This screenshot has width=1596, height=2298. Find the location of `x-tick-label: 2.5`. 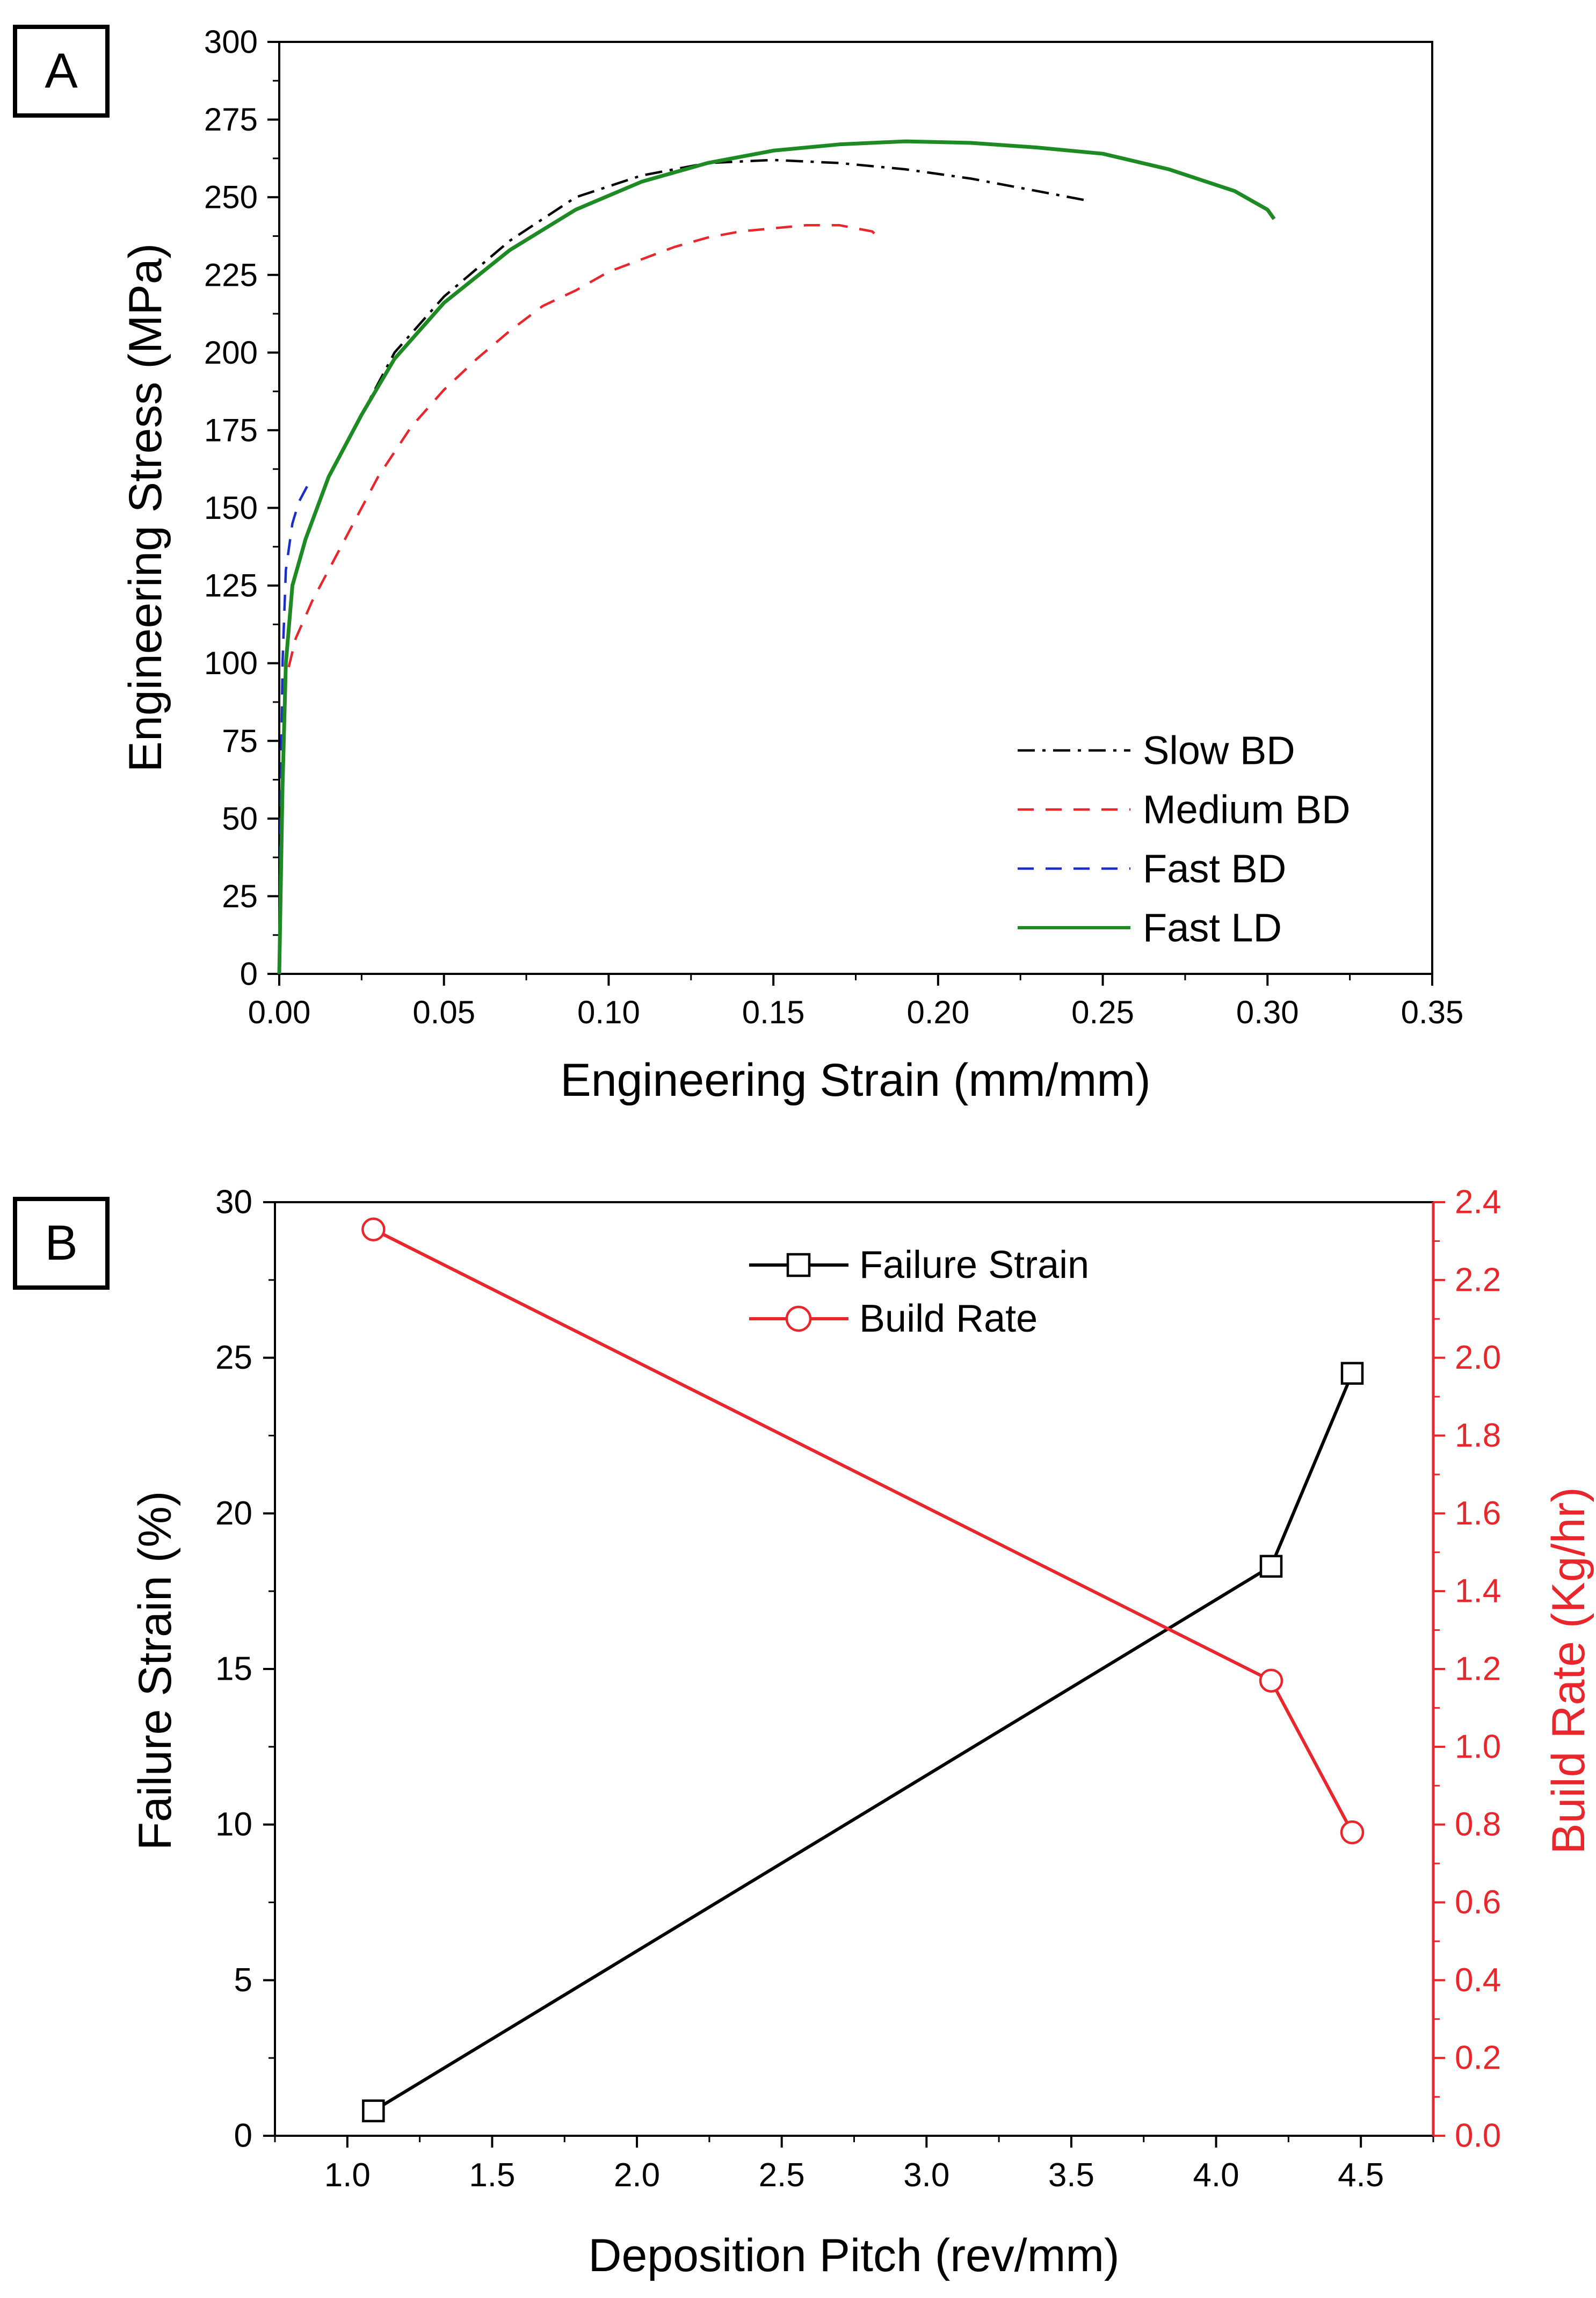

x-tick-label: 2.5 is located at coordinates (782, 2175).